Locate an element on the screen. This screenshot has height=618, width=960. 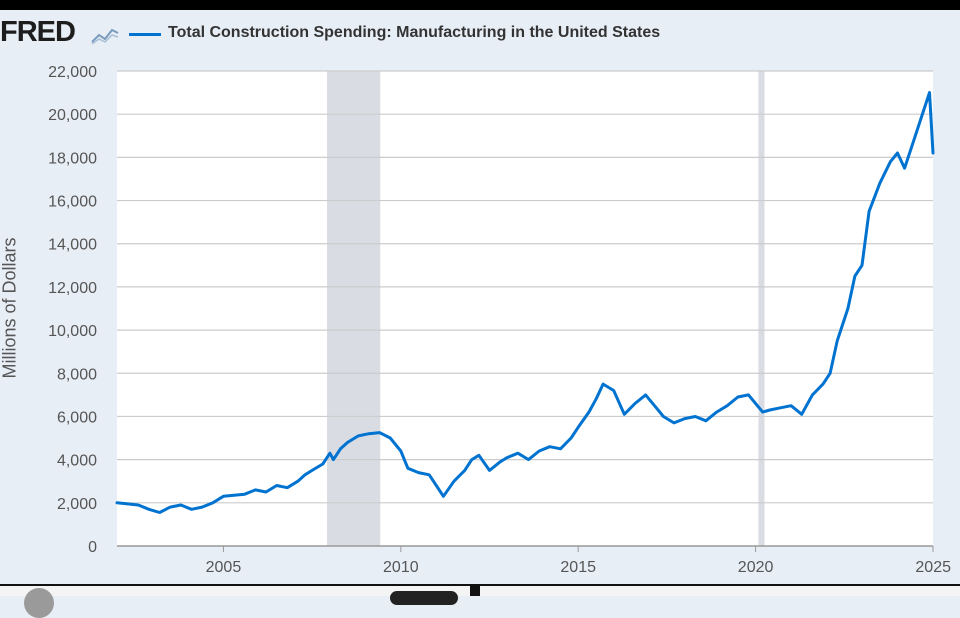
legend-swatch is located at coordinates (145, 34).